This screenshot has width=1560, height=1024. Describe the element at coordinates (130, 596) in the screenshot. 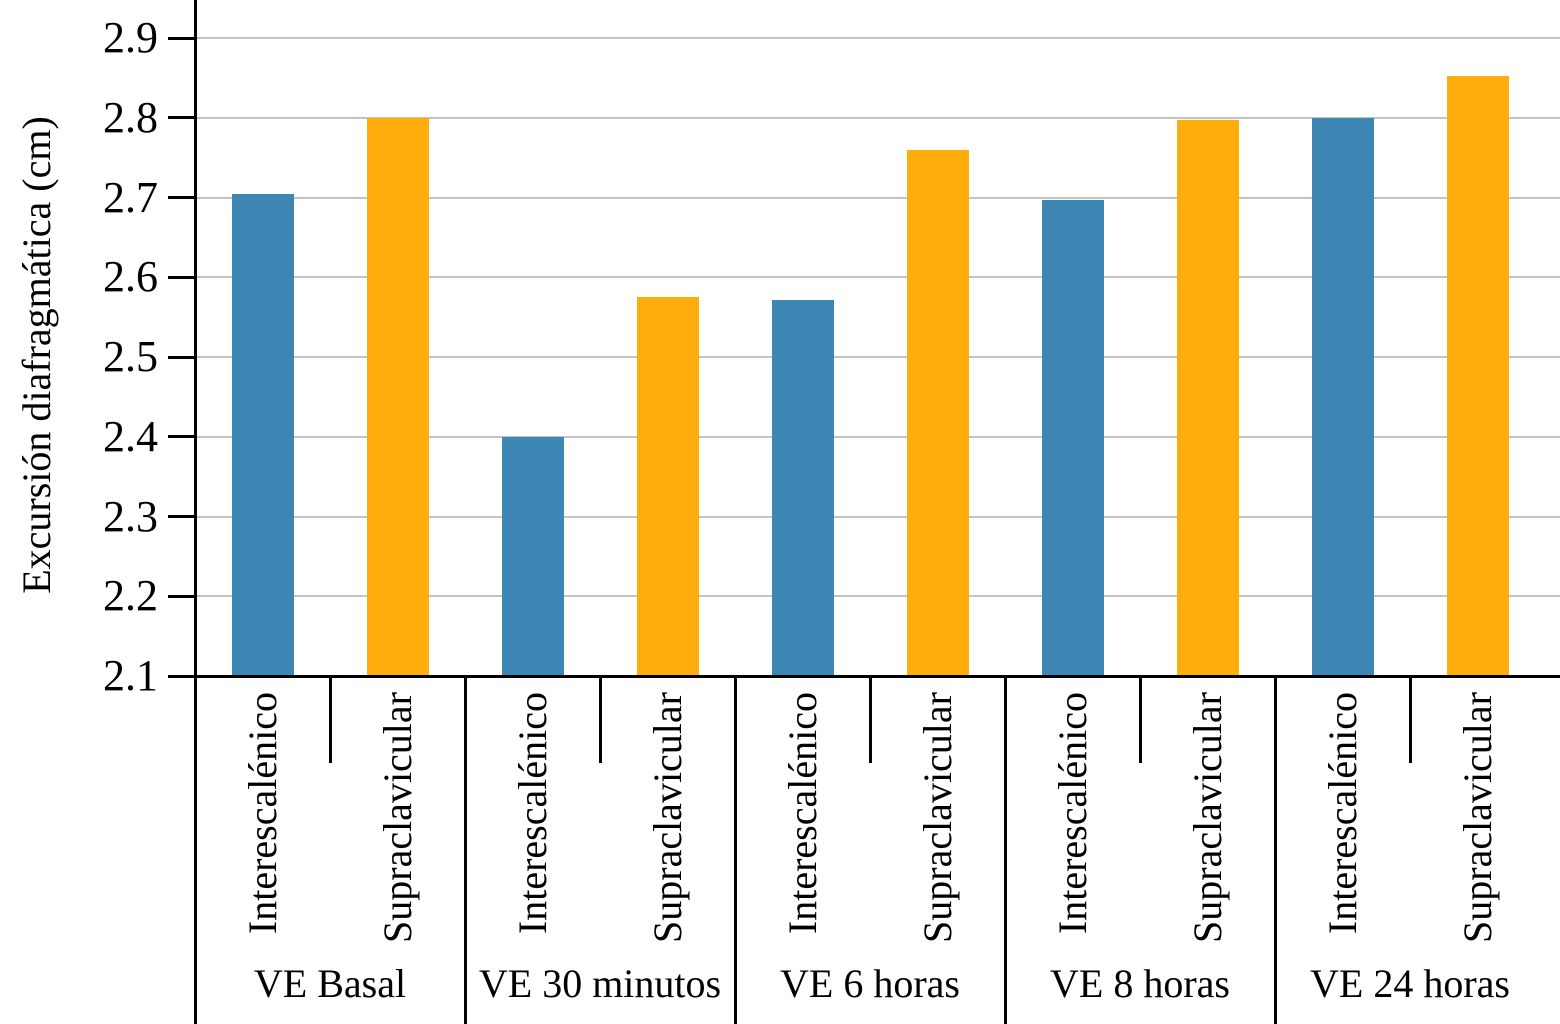

I see `y-tick-label: 2.2` at that location.